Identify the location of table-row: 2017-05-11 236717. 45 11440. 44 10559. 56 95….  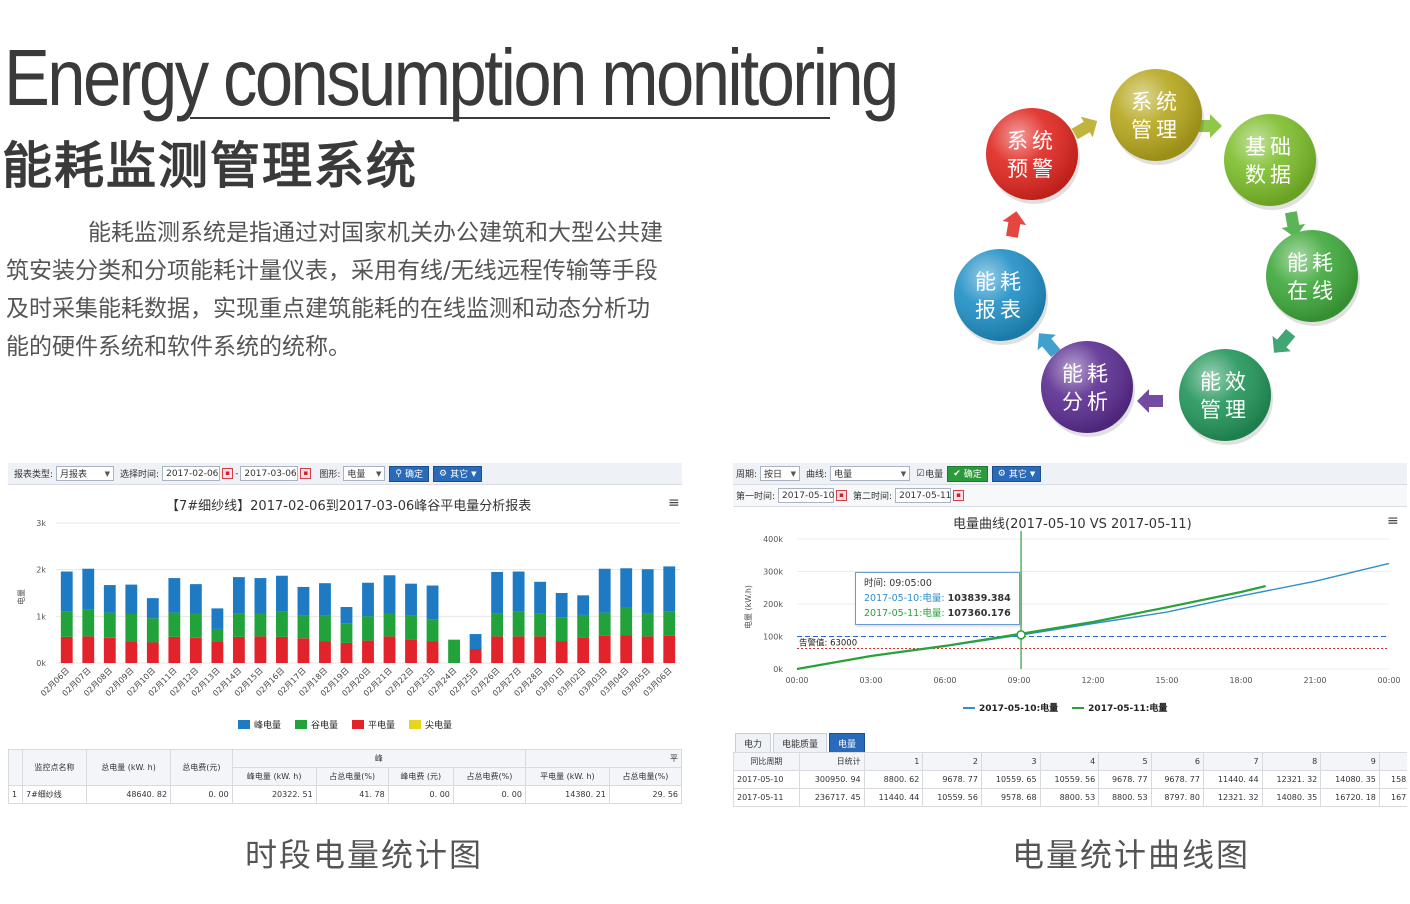
(1070, 797).